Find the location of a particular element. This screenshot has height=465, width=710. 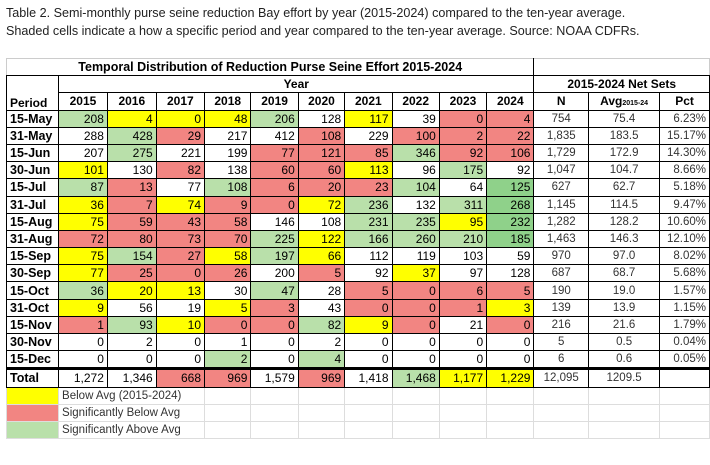

n-cell: 190 is located at coordinates (561, 290).